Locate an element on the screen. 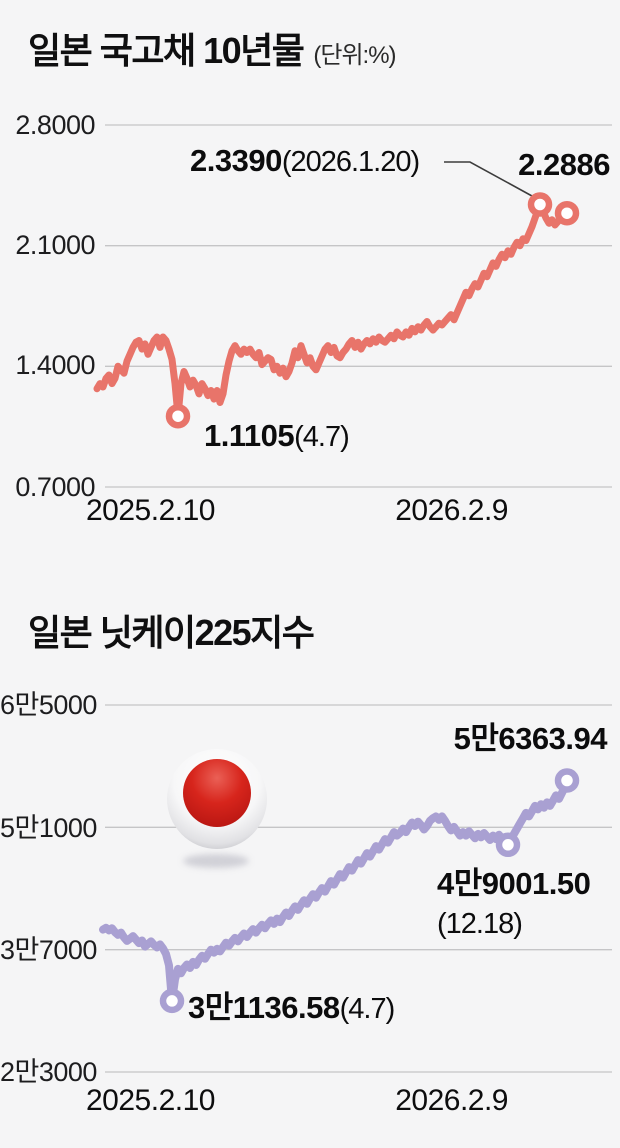 The height and width of the screenshot is (1148, 620). chart2-low-date: (4.7) is located at coordinates (367, 1009).